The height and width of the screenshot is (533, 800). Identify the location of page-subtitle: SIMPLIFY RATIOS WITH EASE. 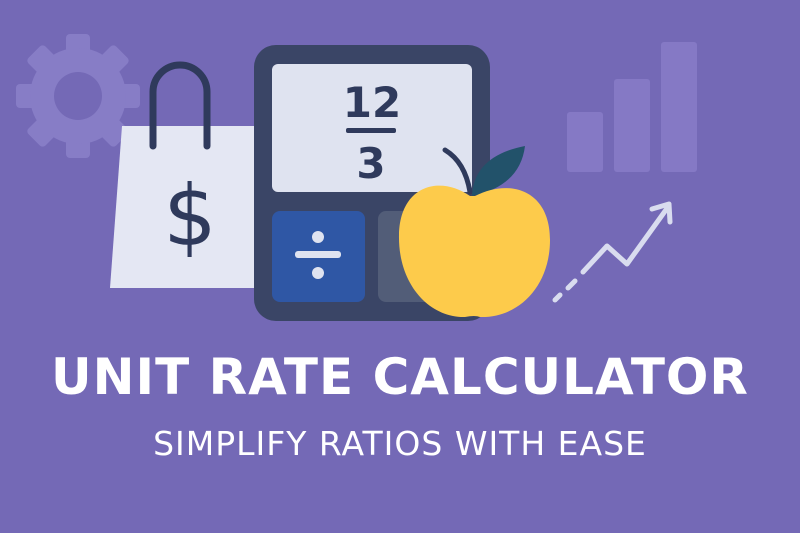
(400, 443).